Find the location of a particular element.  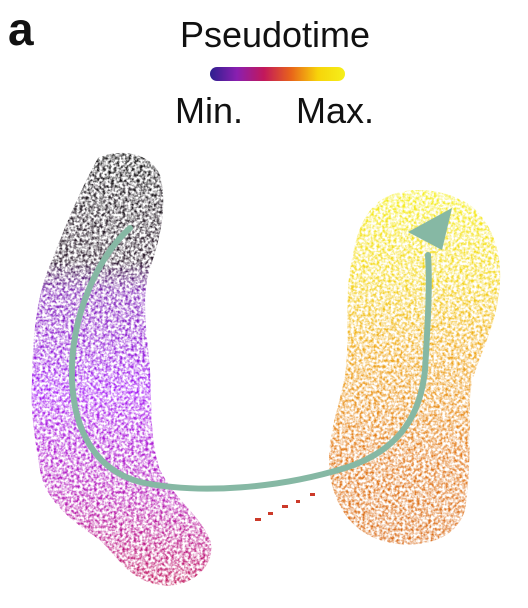

legend-min-label: Min. is located at coordinates (209, 110).